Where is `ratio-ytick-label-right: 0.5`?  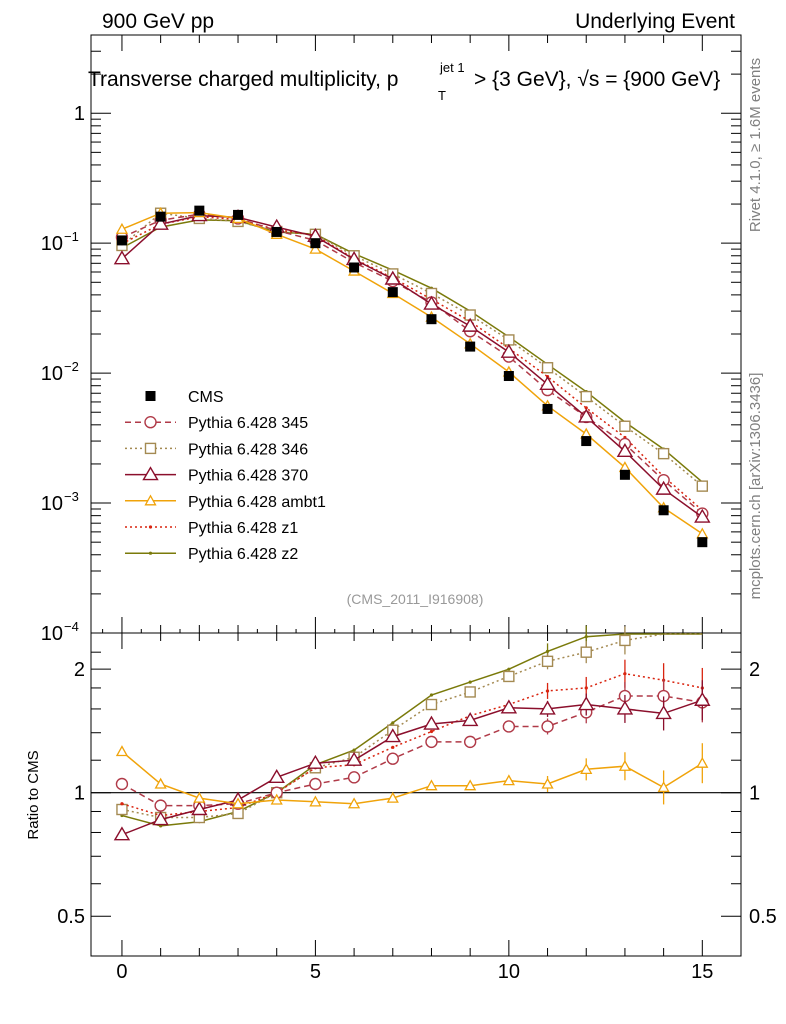 ratio-ytick-label-right: 0.5 is located at coordinates (763, 917).